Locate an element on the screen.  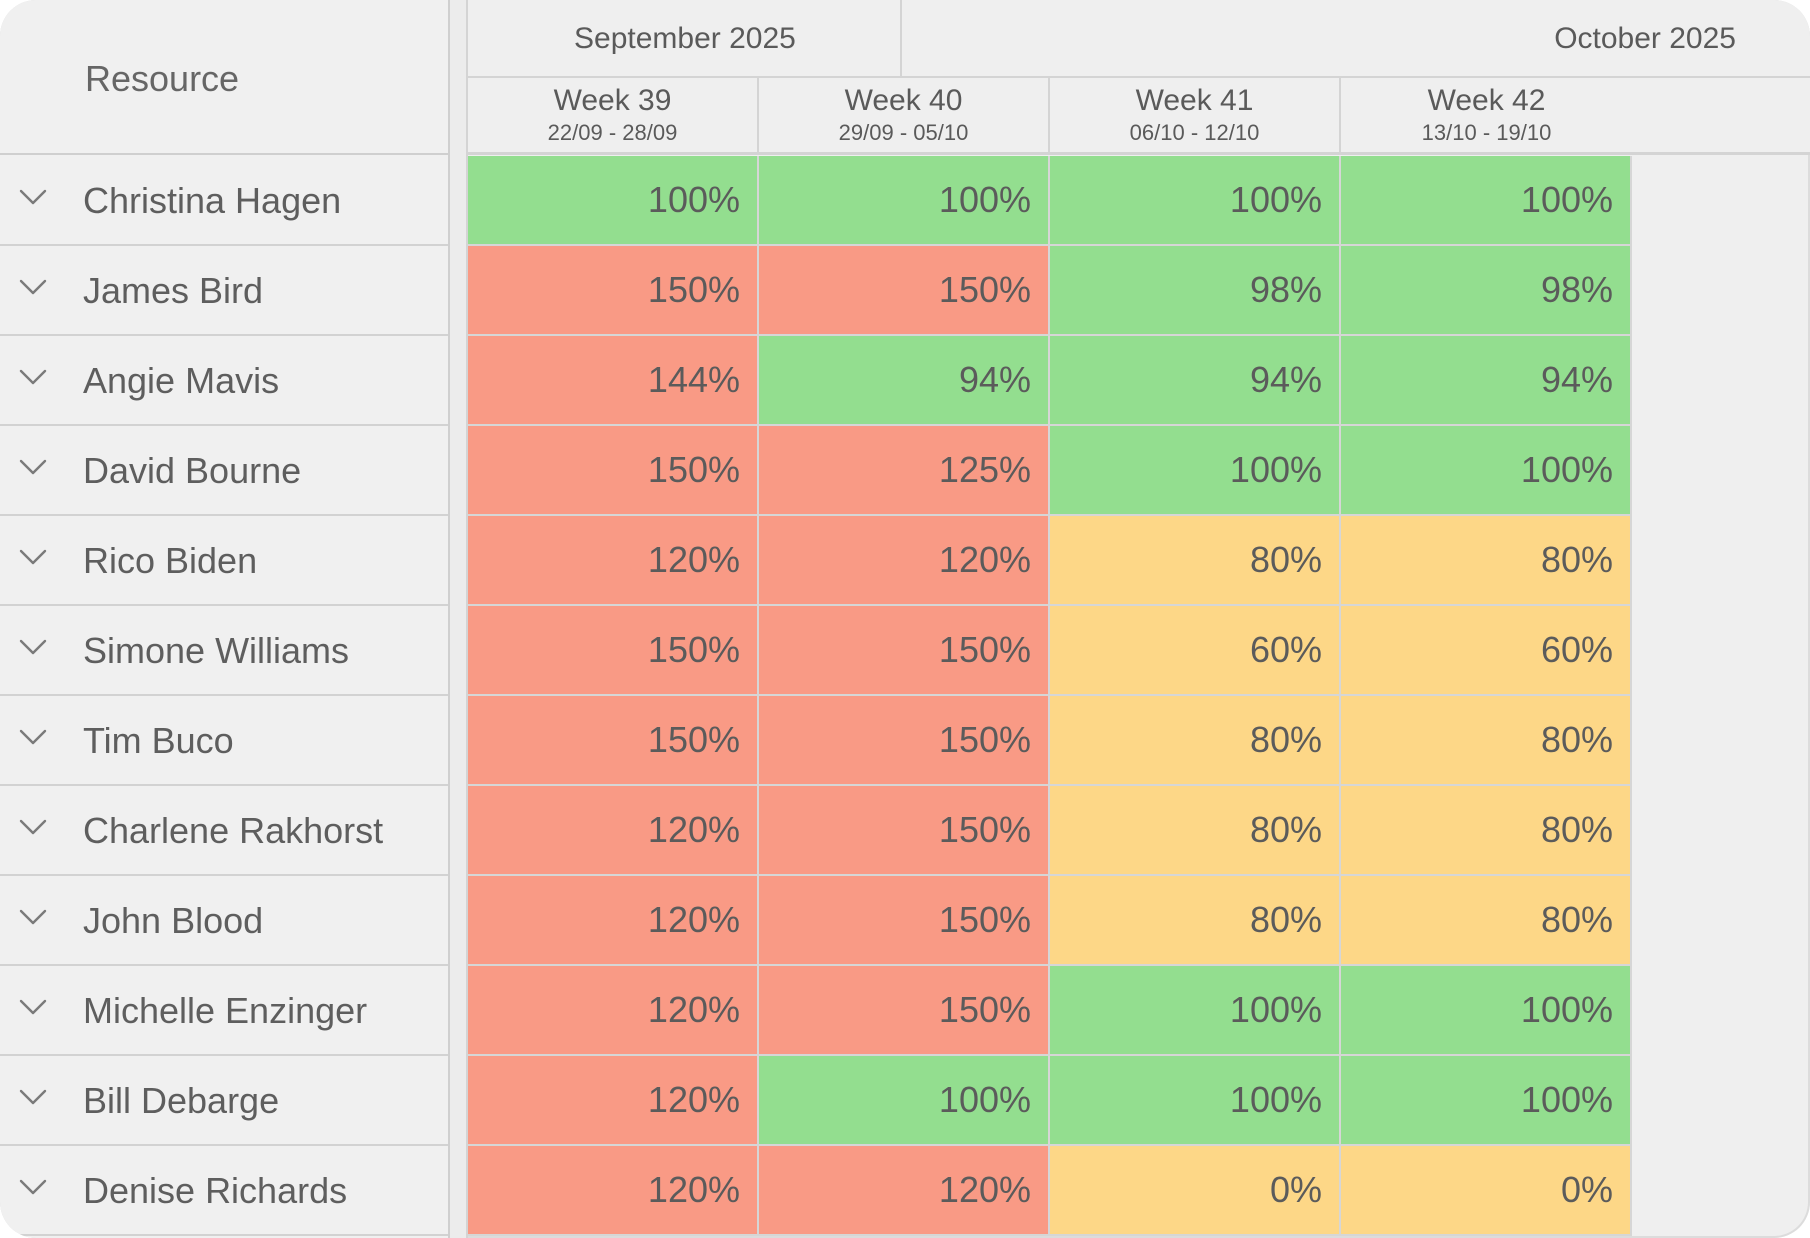
resource-row: Tim Buco is located at coordinates (224, 741).